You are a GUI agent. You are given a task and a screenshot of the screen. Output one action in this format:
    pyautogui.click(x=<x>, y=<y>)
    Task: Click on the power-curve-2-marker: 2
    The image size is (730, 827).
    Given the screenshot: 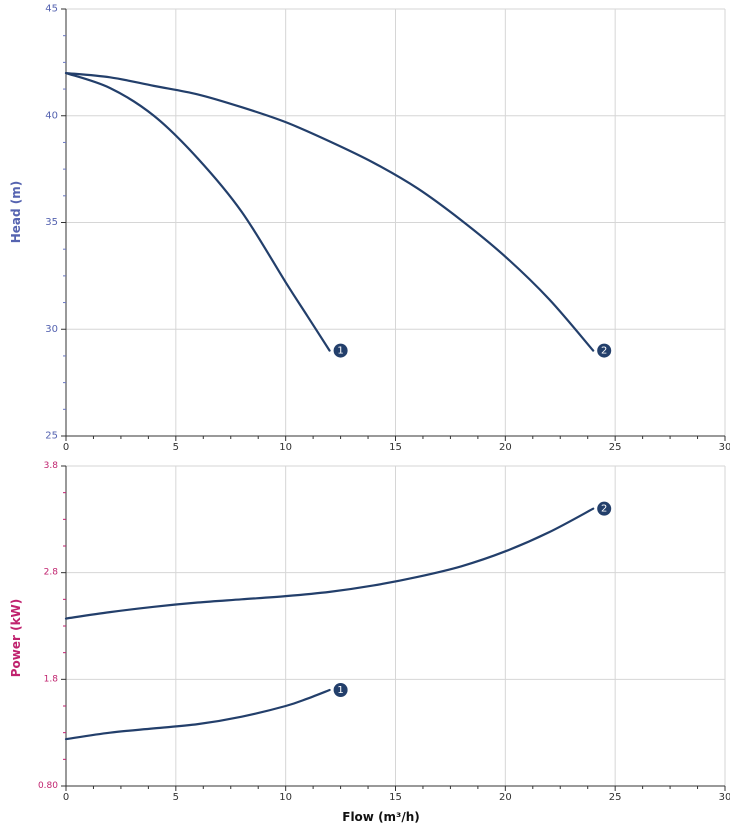 What is the action you would take?
    pyautogui.click(x=604, y=508)
    